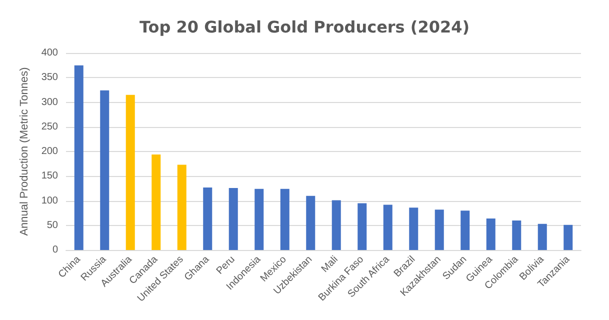 The height and width of the screenshot is (320, 609). Describe the element at coordinates (49, 53) in the screenshot. I see `y-tick-label: 400` at that location.